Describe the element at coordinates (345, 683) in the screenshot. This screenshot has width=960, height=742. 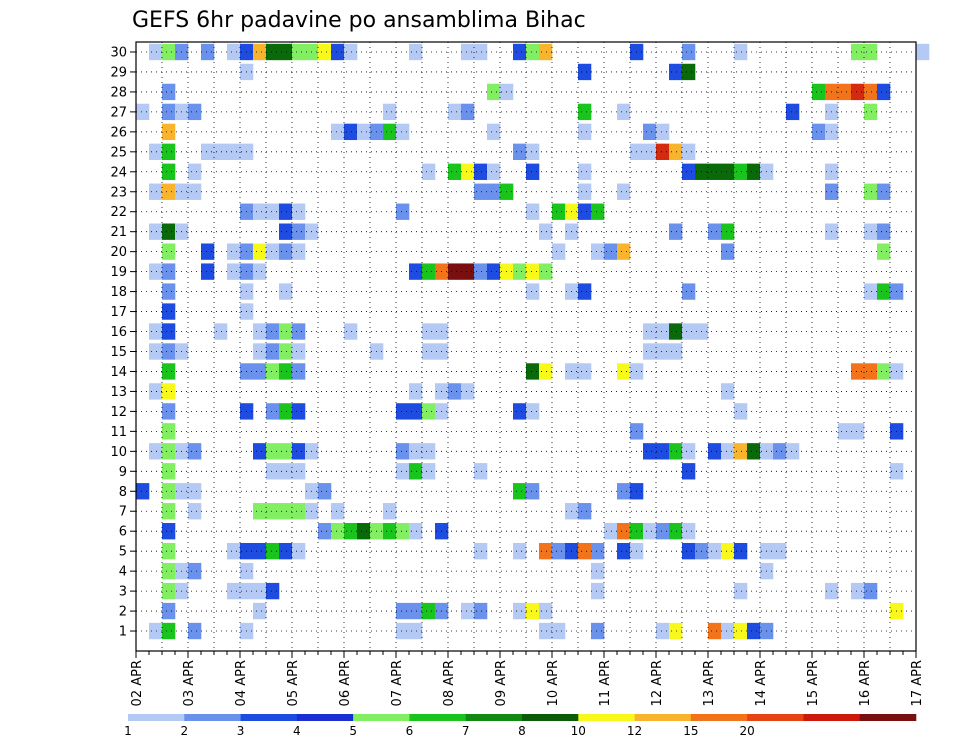
I see `x-tick-label: 06 APR` at that location.